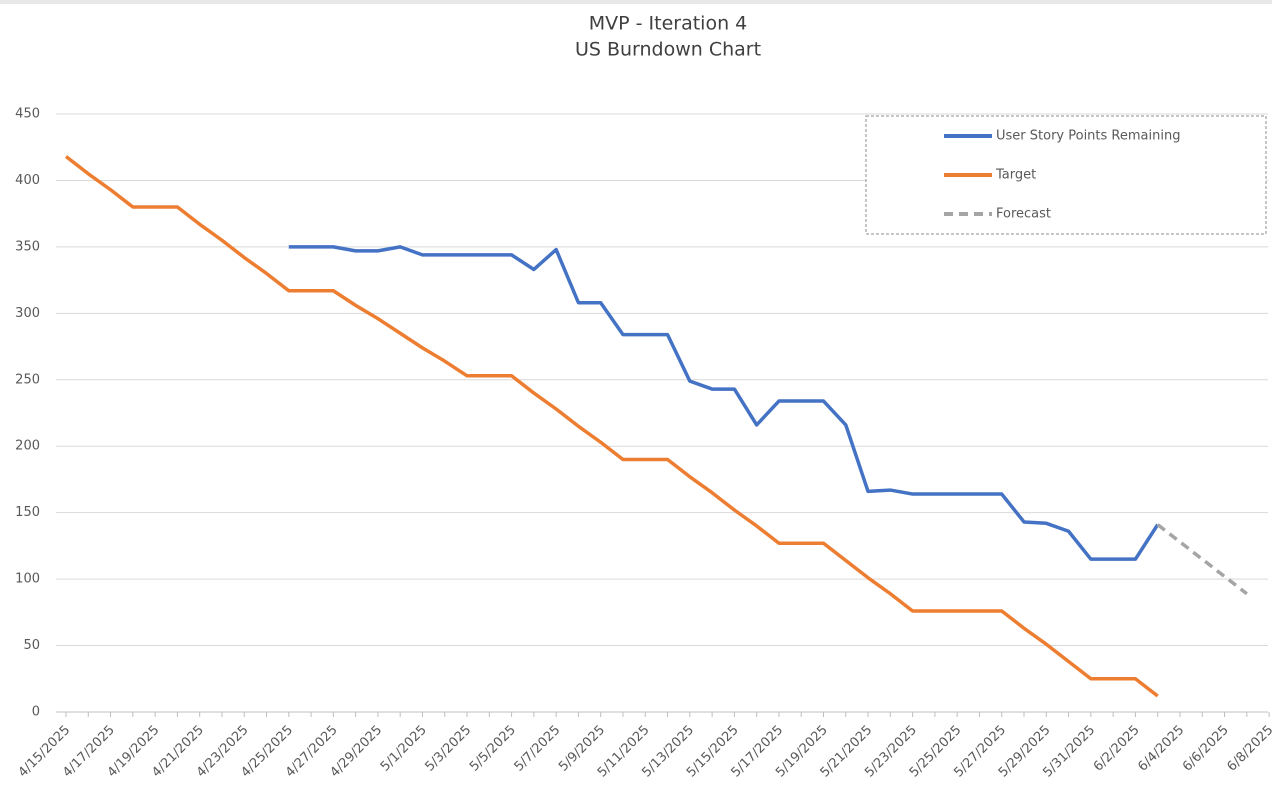  I want to click on legend-label: User Story Points Remaining, so click(1088, 136).